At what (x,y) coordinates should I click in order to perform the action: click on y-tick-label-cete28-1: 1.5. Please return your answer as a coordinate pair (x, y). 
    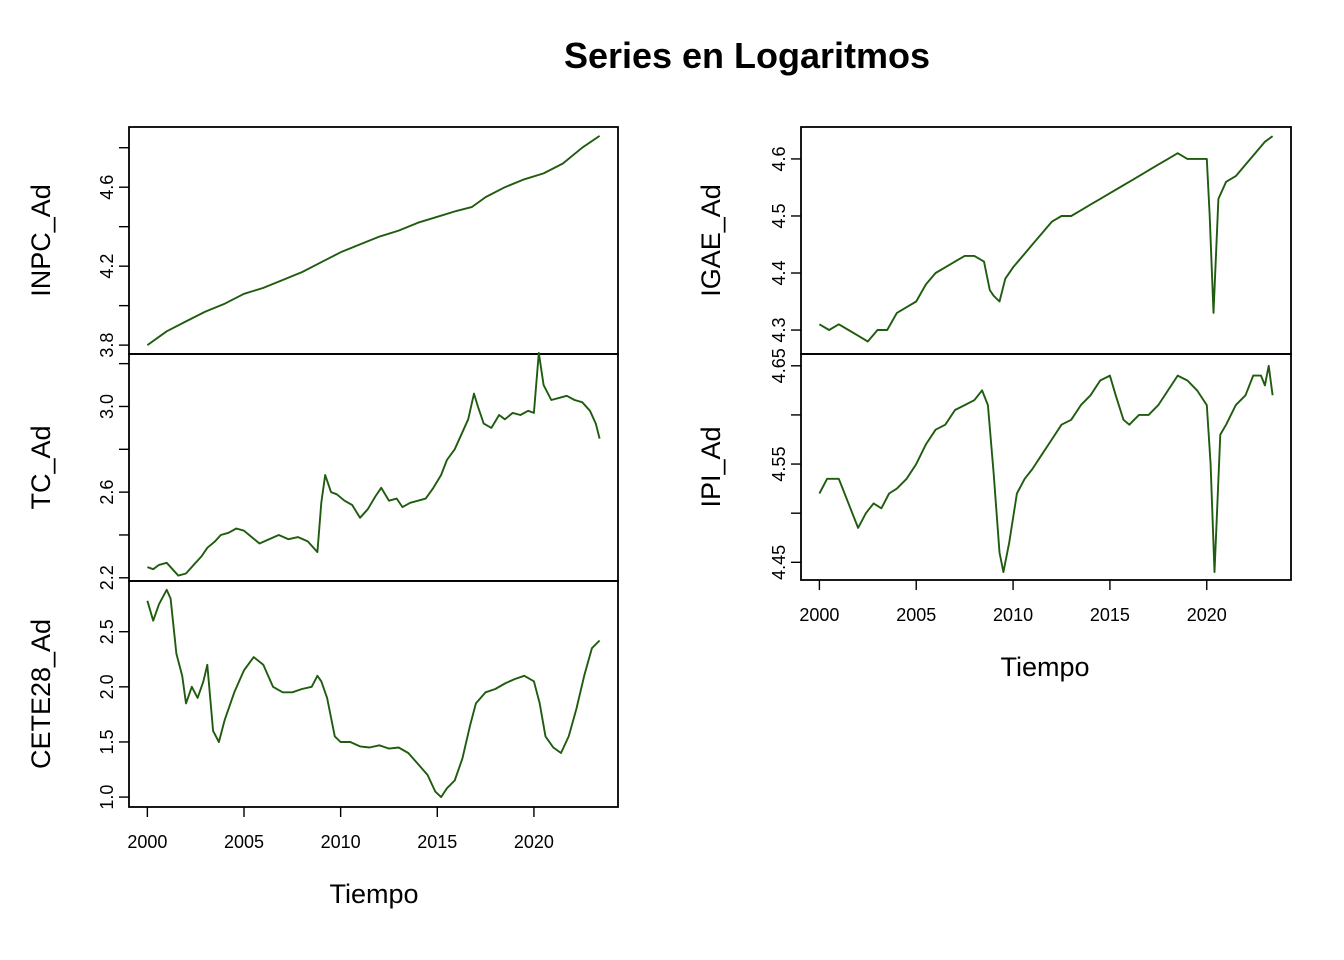
    Looking at the image, I should click on (107, 741).